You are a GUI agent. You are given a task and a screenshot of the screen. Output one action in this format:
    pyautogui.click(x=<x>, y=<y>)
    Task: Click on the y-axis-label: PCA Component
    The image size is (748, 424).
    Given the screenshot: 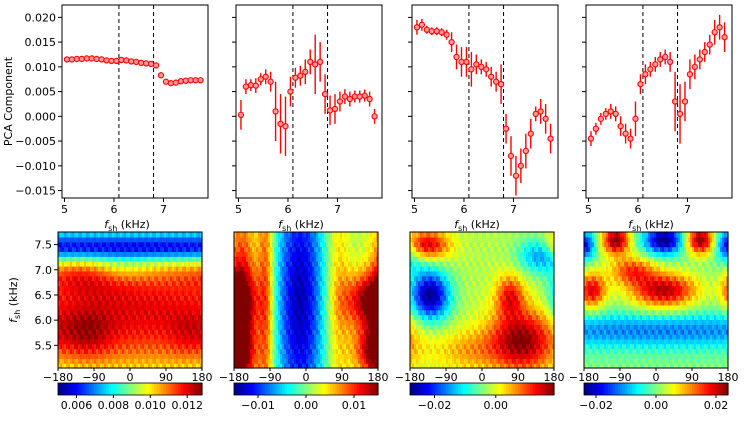 What is the action you would take?
    pyautogui.click(x=8, y=101)
    